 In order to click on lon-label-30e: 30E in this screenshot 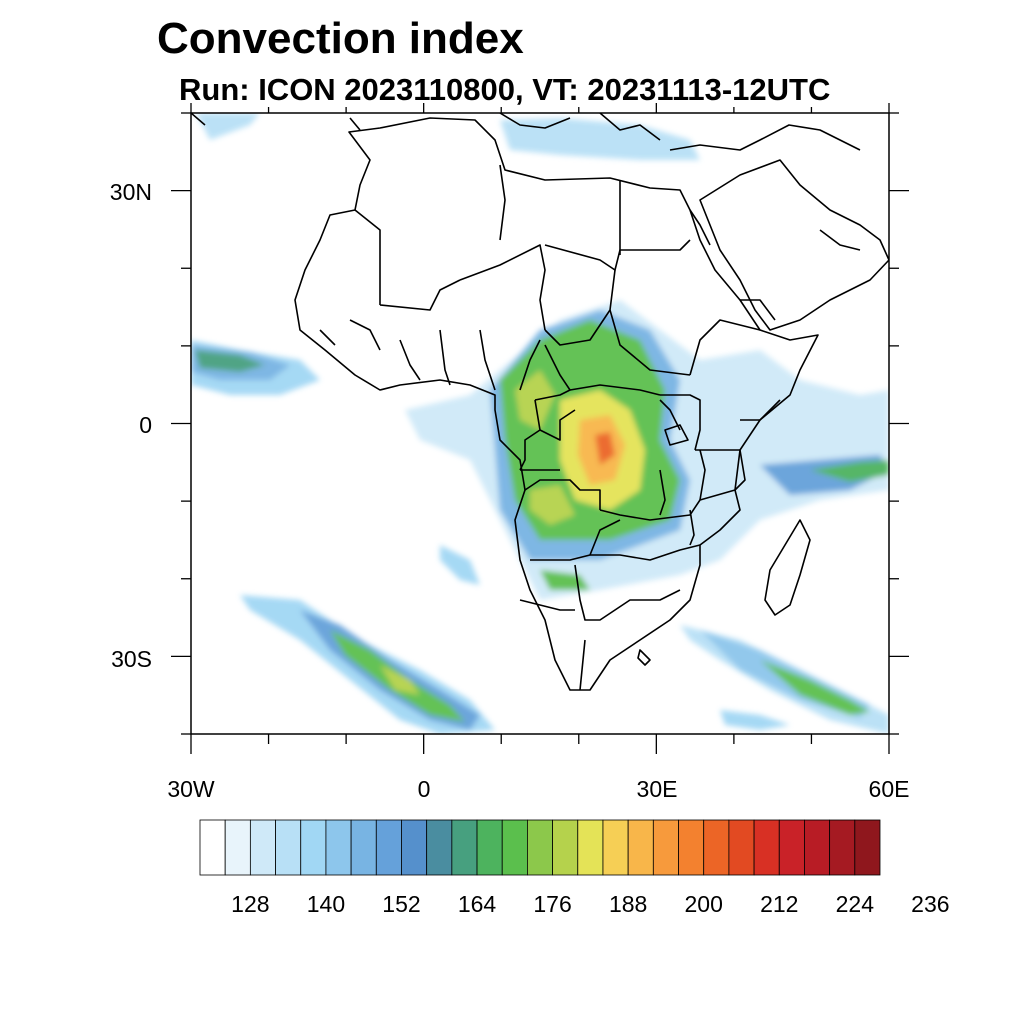, I will do `click(657, 789)`.